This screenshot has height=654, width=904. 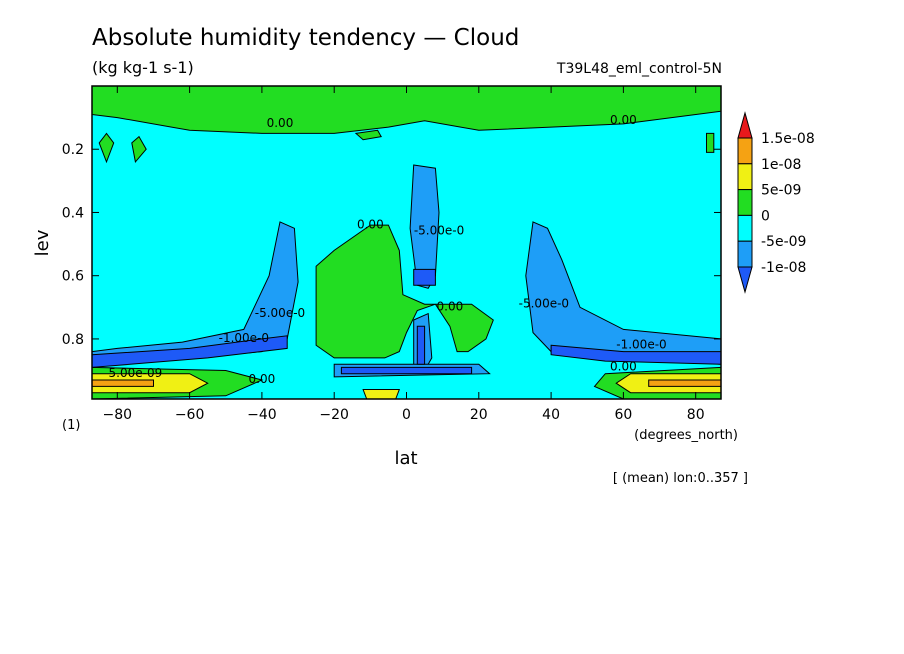 I want to click on colorbar-bottom-arrow, so click(x=745, y=280).